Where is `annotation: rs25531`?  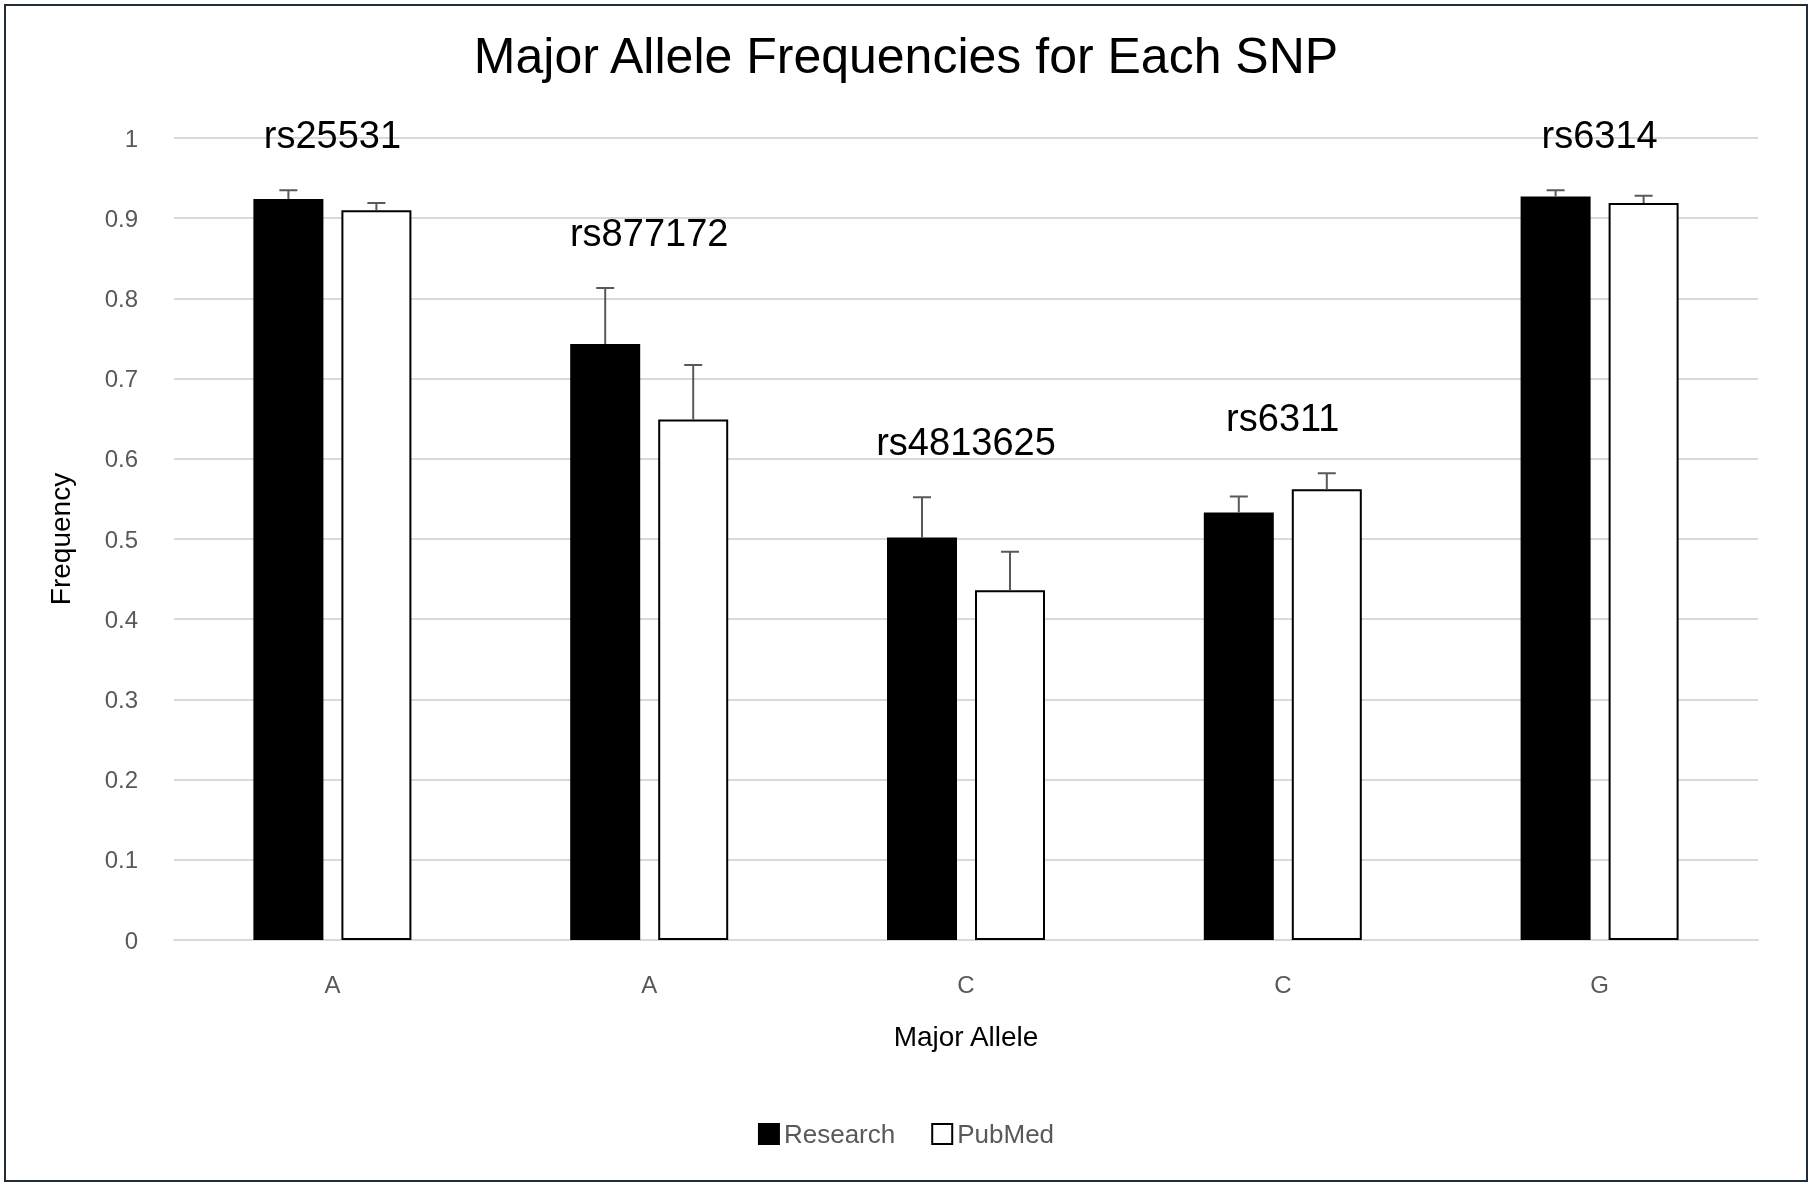
annotation: rs25531 is located at coordinates (332, 135).